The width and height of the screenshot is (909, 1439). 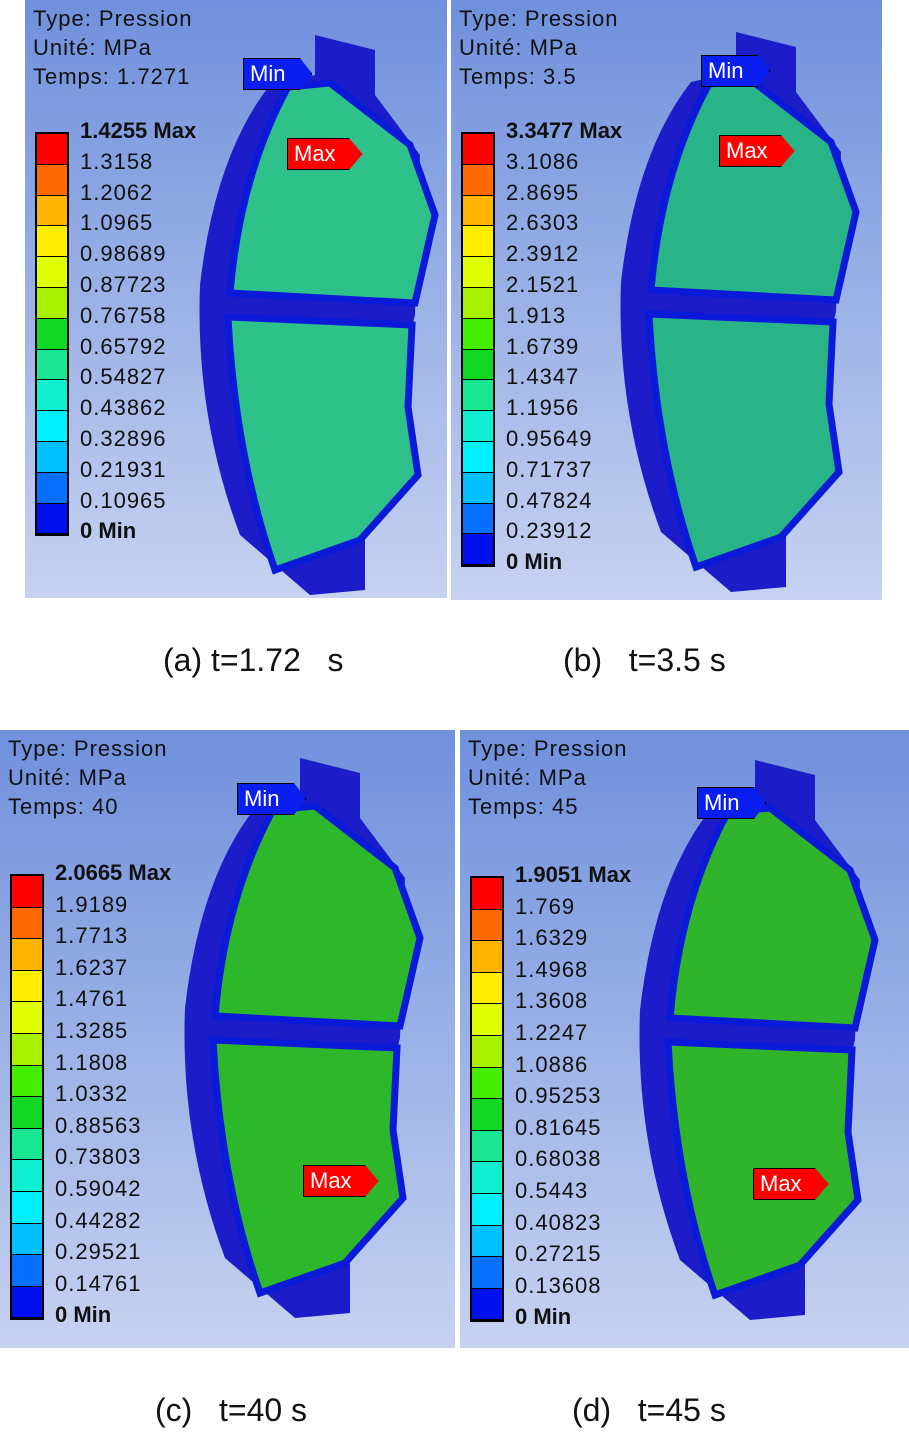 I want to click on panel-caption-b: (b) t=3.5 s, so click(x=644, y=660).